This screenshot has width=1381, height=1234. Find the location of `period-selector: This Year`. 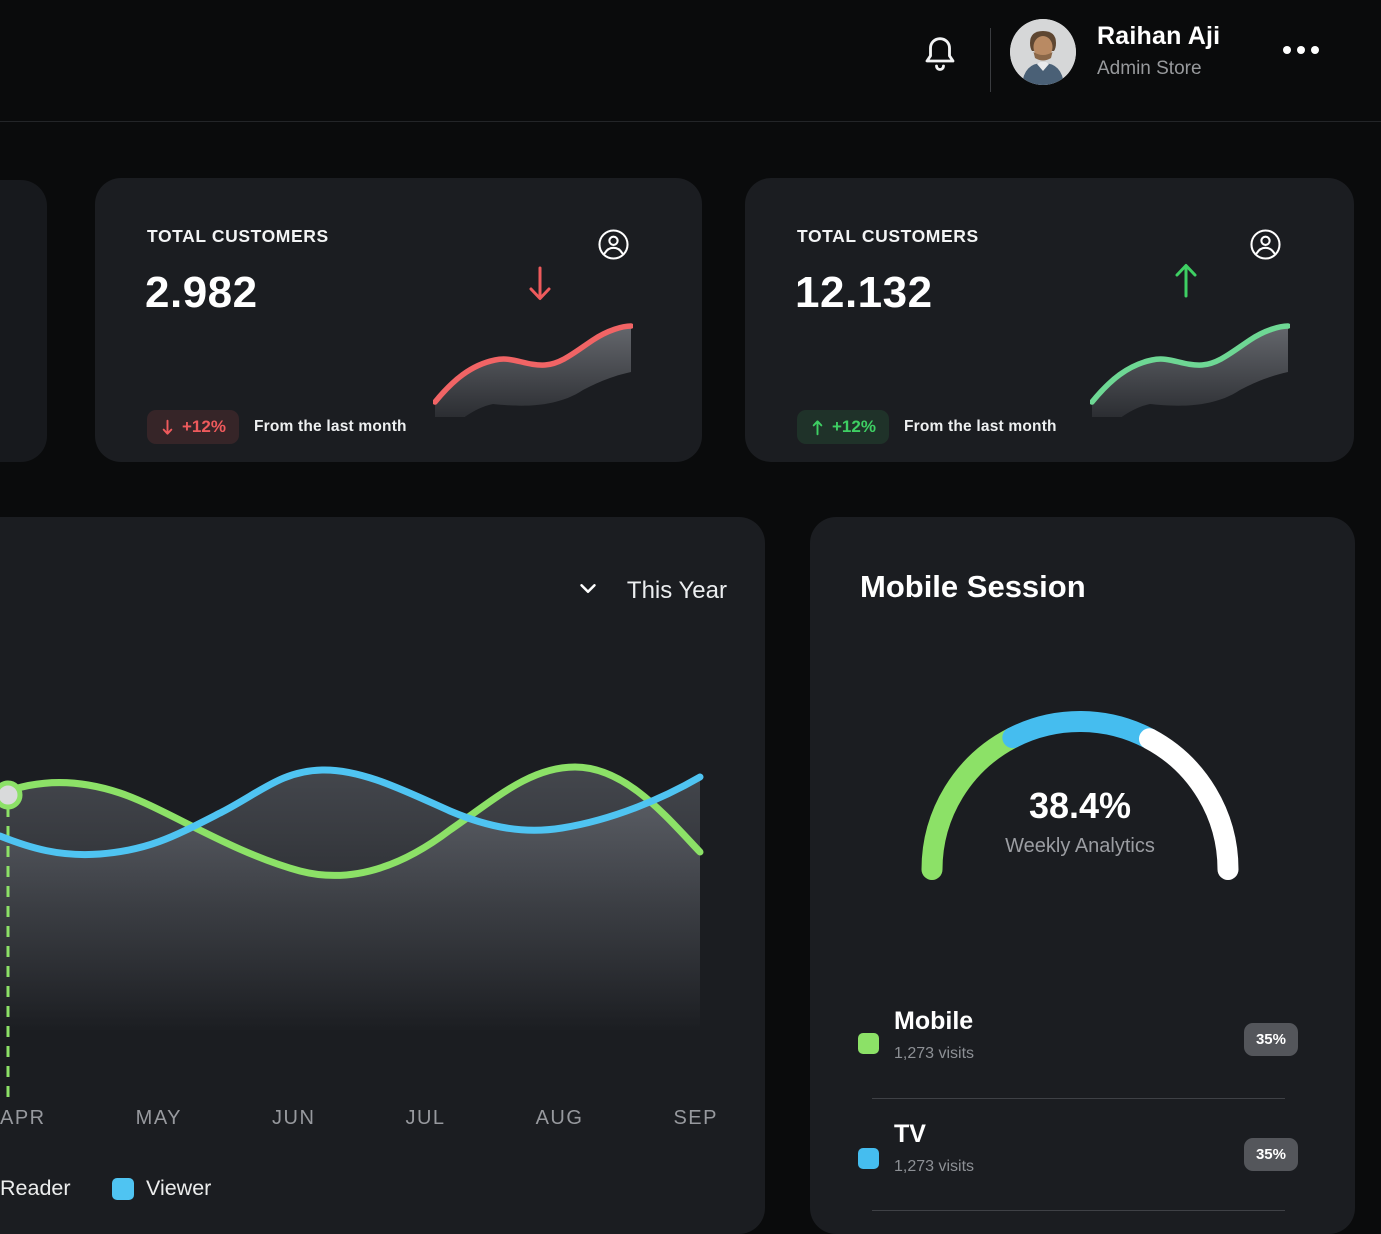

period-selector: This Year is located at coordinates (651, 590).